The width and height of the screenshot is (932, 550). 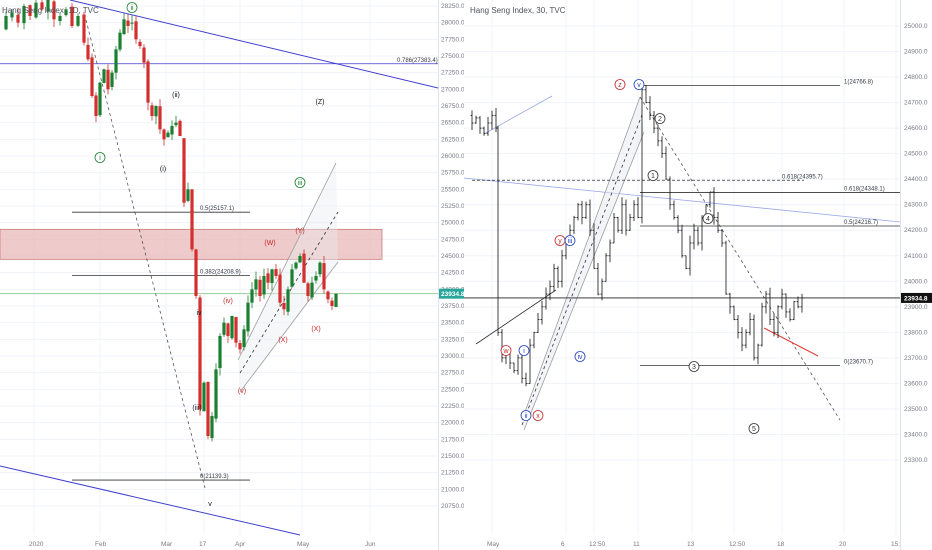 I want to click on x-tick-label: Jun, so click(x=370, y=544).